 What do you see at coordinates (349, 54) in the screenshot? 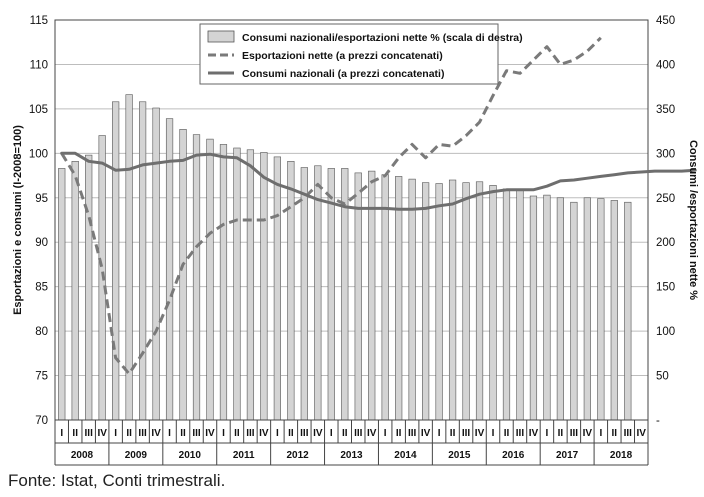
I see `legend-box` at bounding box center [349, 54].